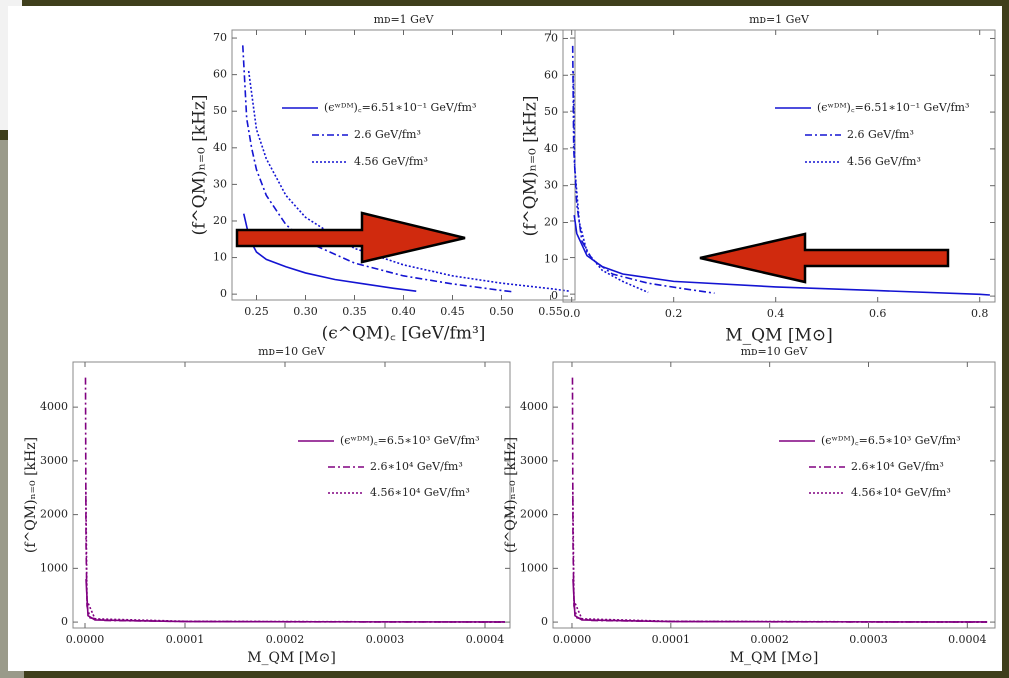 Image resolution: width=1009 pixels, height=678 pixels. Describe the element at coordinates (452, 311) in the screenshot. I see `x-tick-label: 0.45` at that location.